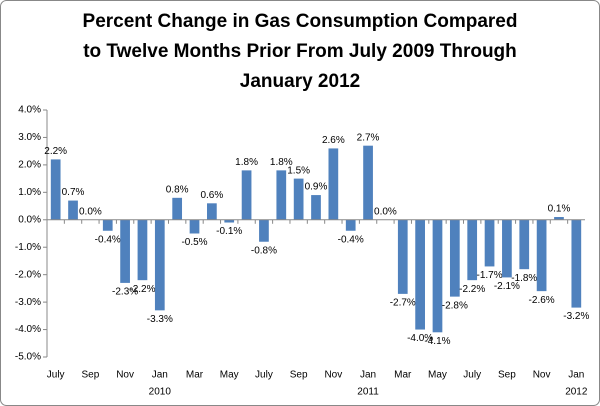  What do you see at coordinates (368, 392) in the screenshot?
I see `x-group-label: 2011` at bounding box center [368, 392].